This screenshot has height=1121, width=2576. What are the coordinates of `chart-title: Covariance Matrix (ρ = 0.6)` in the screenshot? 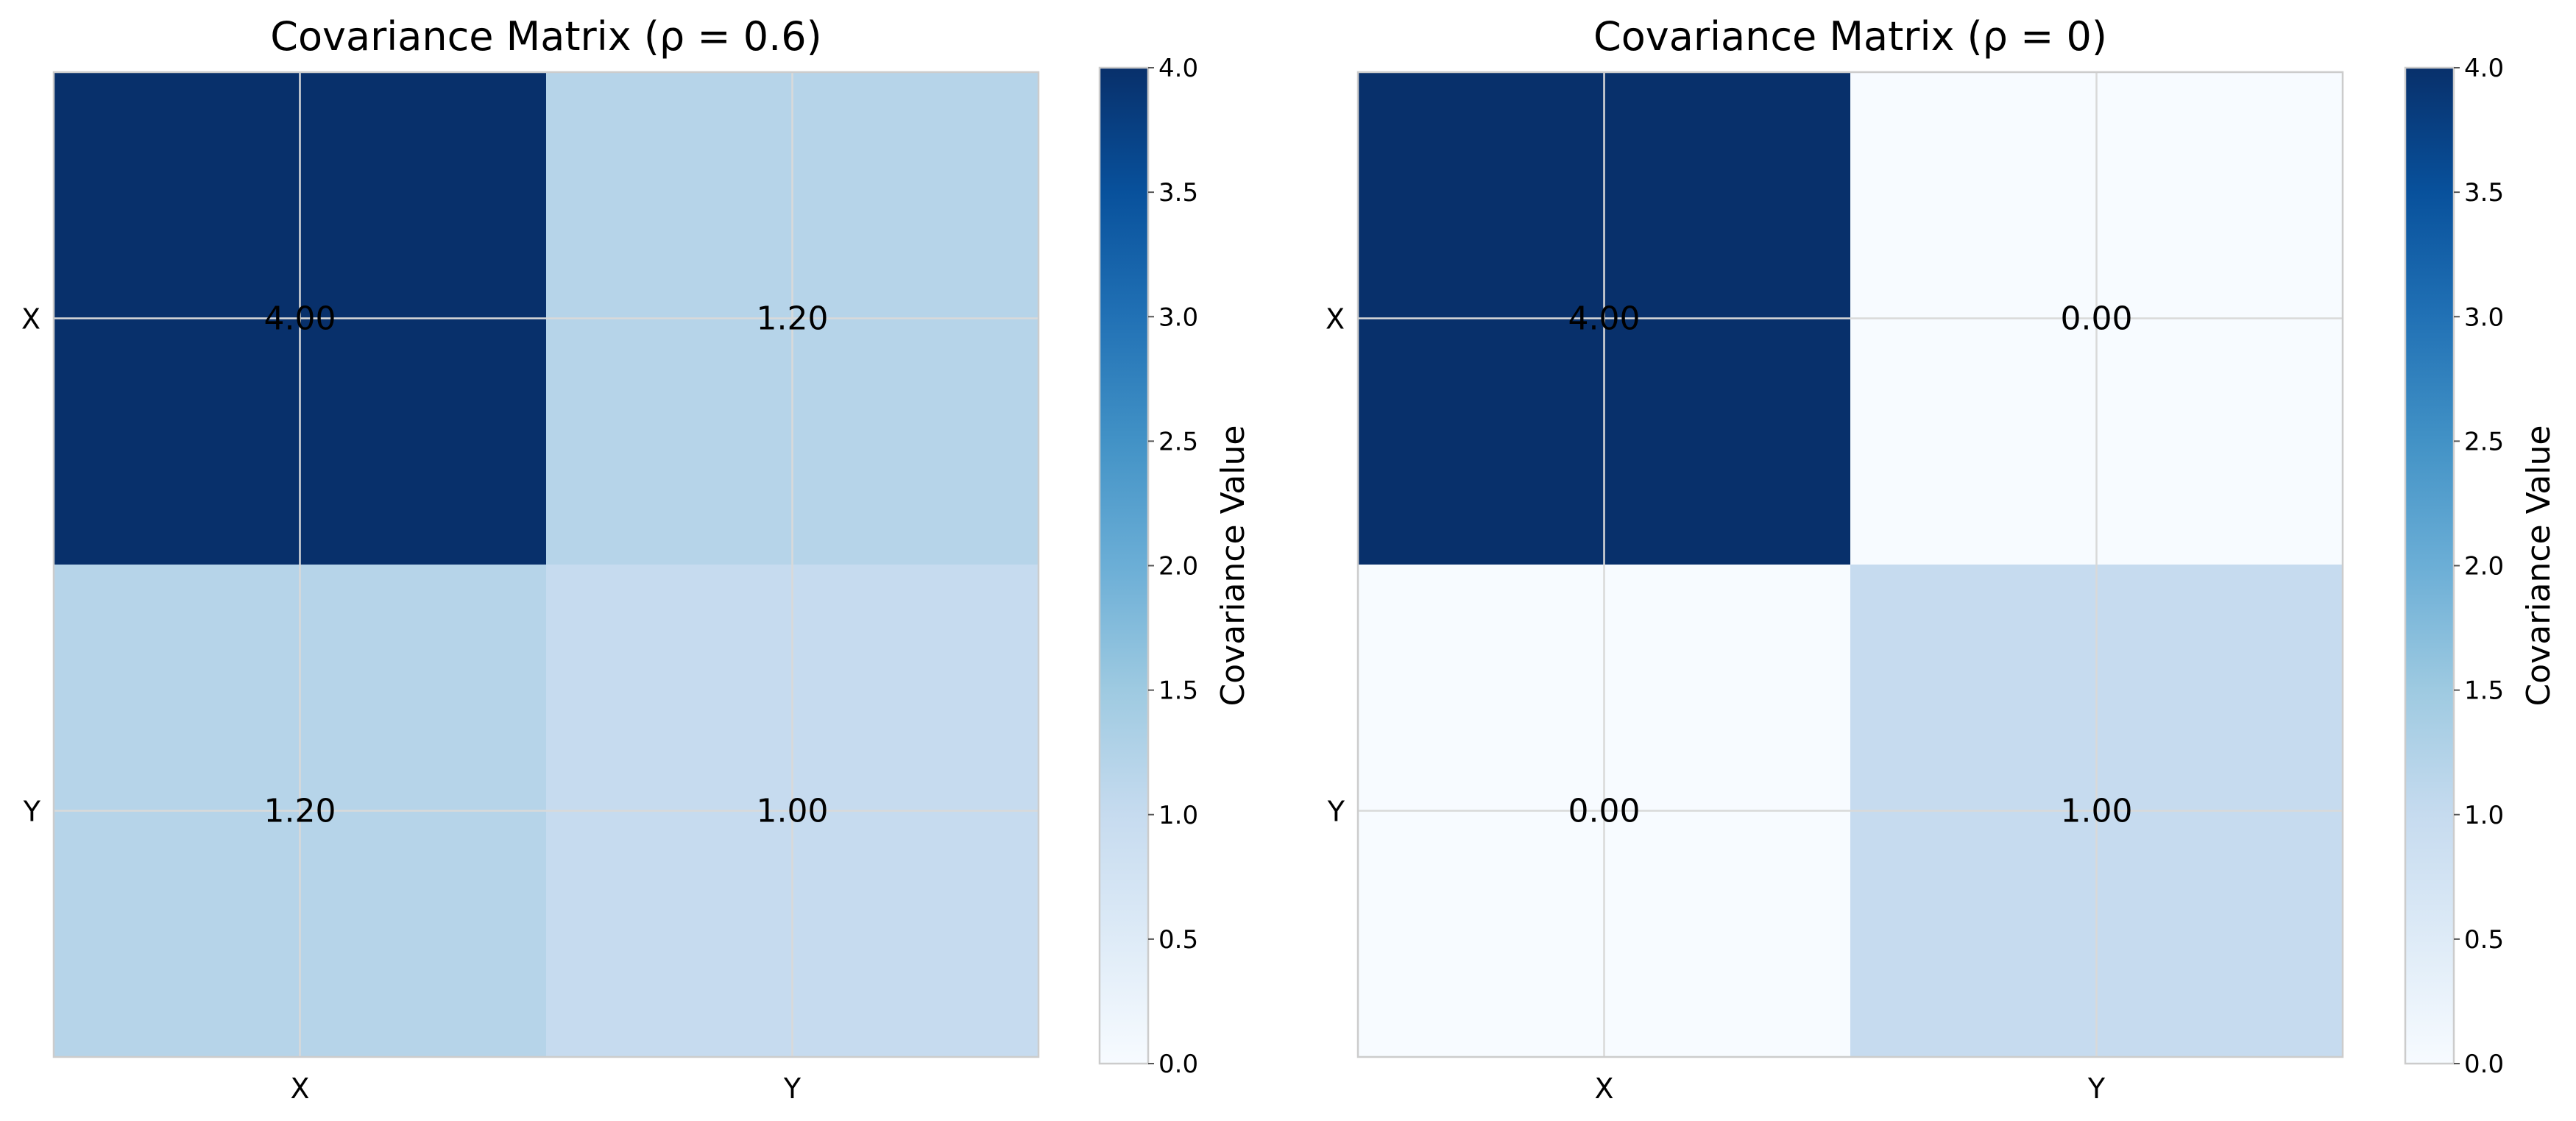 It's located at (545, 36).